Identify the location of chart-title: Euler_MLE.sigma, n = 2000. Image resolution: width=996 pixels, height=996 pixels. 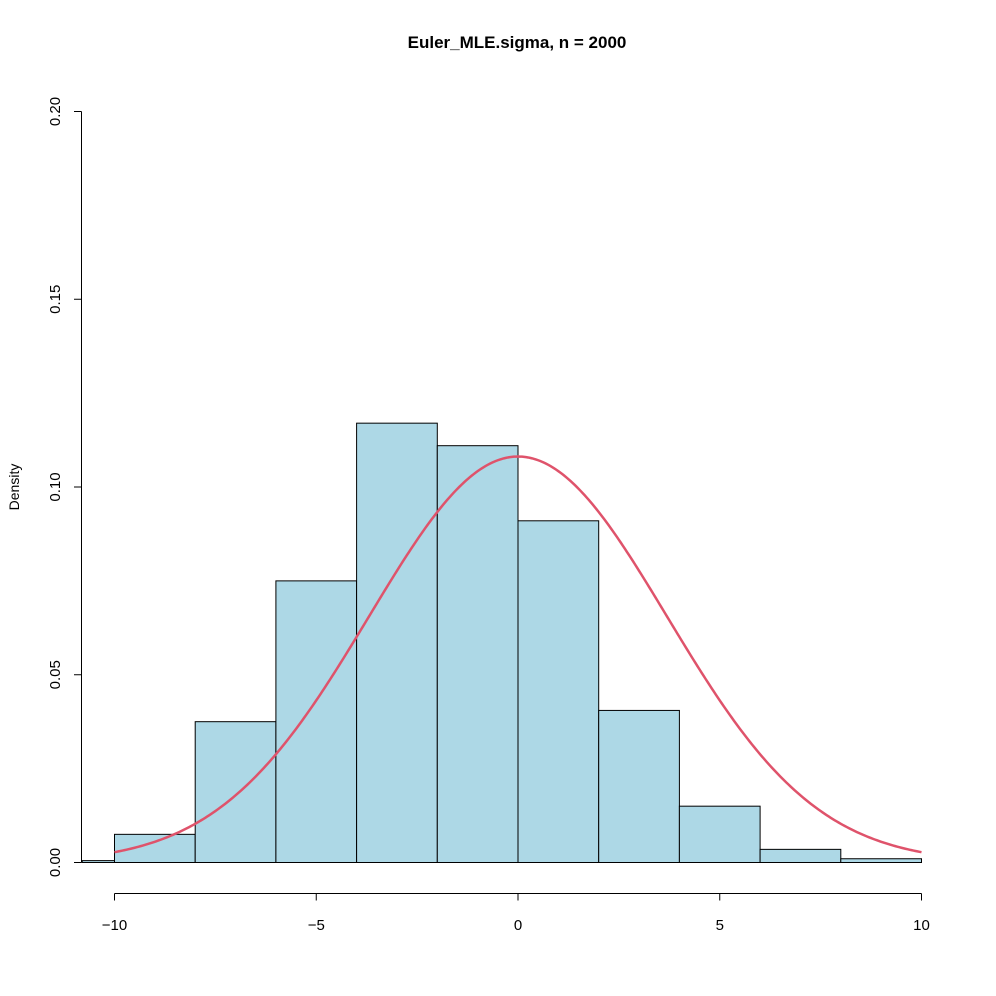
(517, 42).